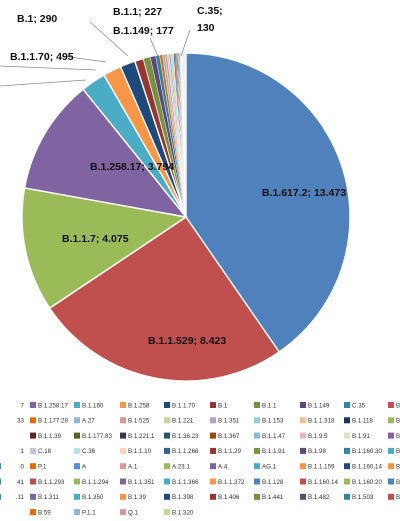  Describe the element at coordinates (23, 467) in the screenshot. I see `legend-label-clipped-left: 0` at that location.